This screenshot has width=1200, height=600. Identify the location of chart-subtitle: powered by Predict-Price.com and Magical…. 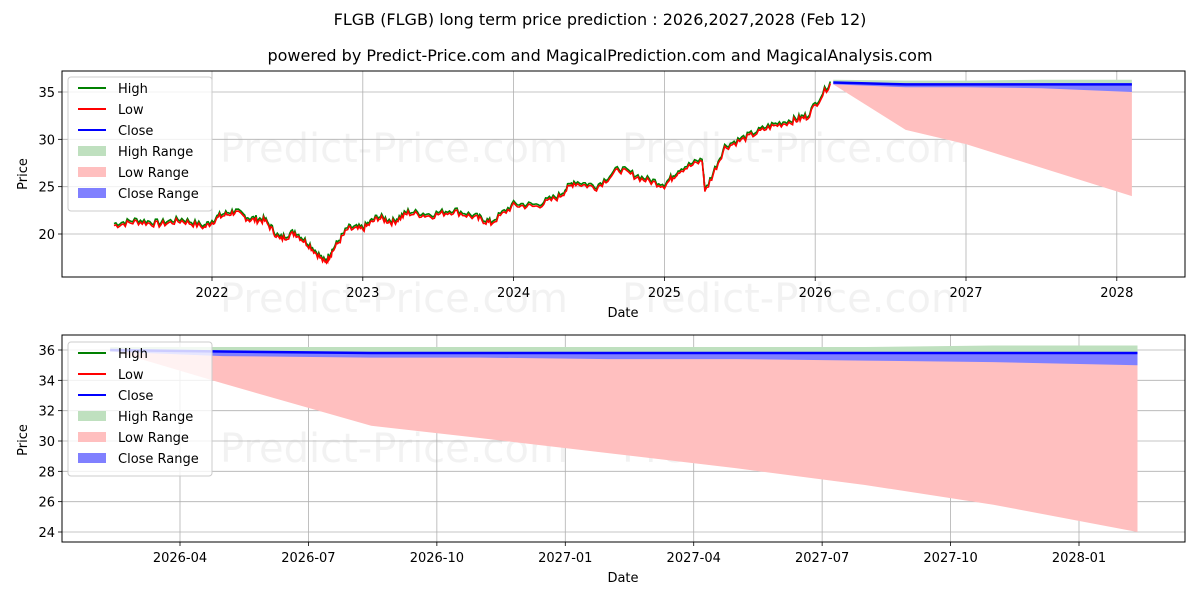
(600, 55).